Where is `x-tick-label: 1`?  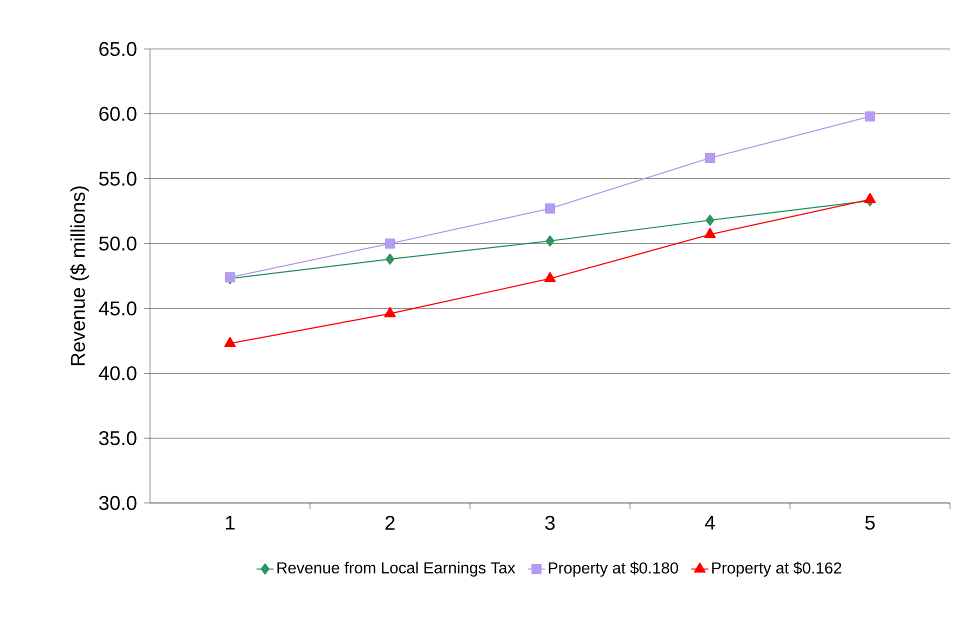
x-tick-label: 1 is located at coordinates (230, 523).